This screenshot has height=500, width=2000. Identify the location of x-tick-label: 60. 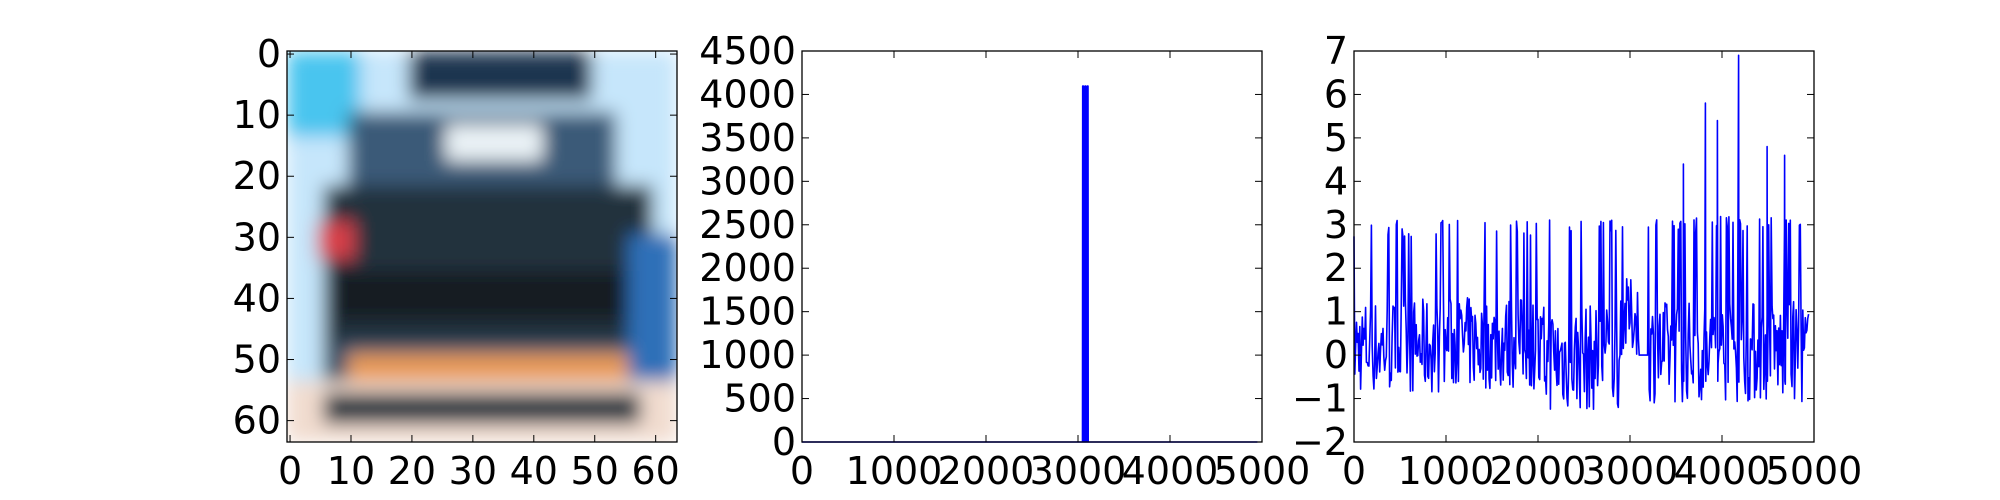
(655, 471).